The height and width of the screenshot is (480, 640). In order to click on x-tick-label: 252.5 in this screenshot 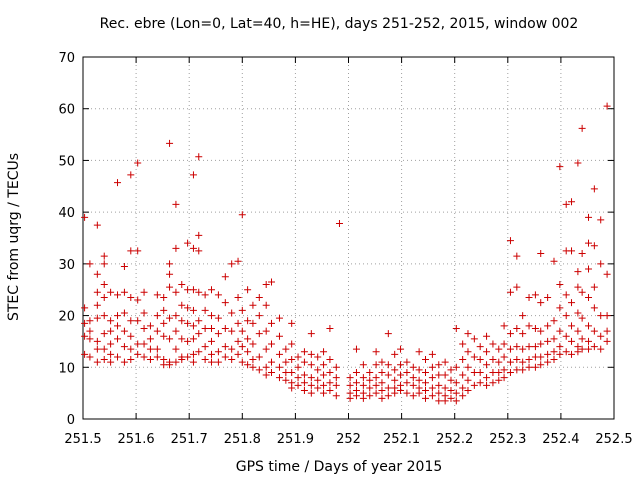, I will do `click(613, 439)`.